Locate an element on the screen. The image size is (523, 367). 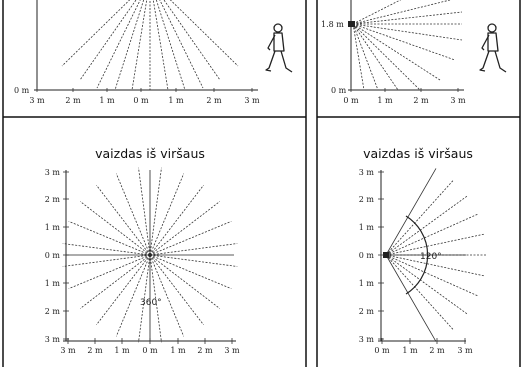
tr-y-tick-1: 1.8 m is located at coordinates (332, 24).